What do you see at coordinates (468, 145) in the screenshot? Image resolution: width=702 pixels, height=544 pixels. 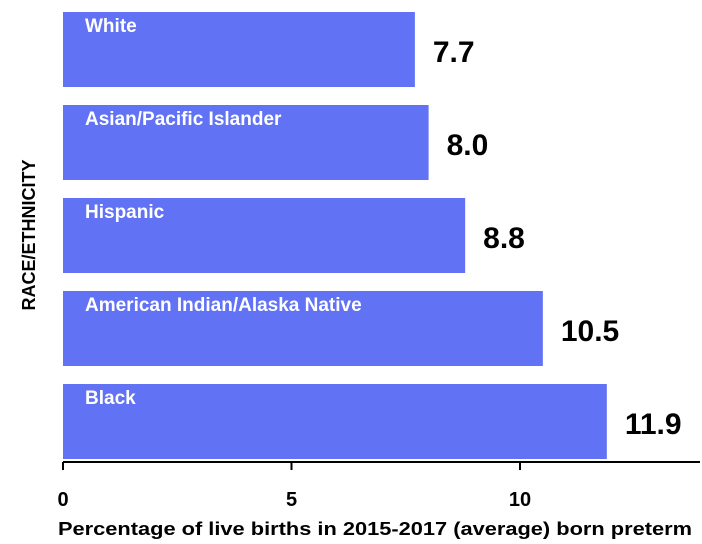 I see `value-label: 8.0` at bounding box center [468, 145].